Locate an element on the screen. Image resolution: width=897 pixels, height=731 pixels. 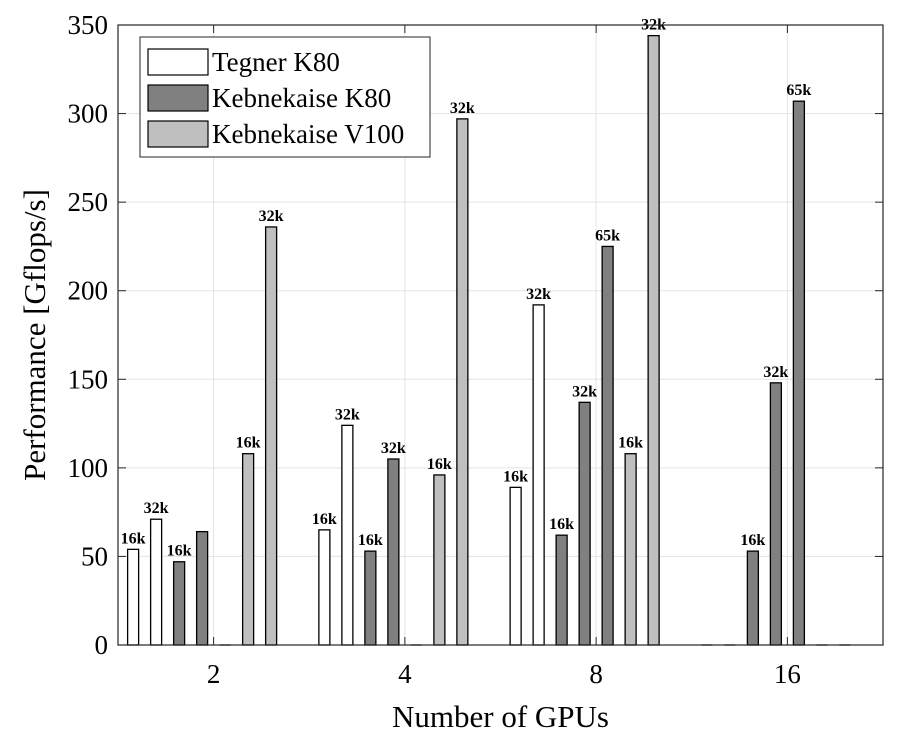
y-tick-label: 150 is located at coordinates (88, 379).